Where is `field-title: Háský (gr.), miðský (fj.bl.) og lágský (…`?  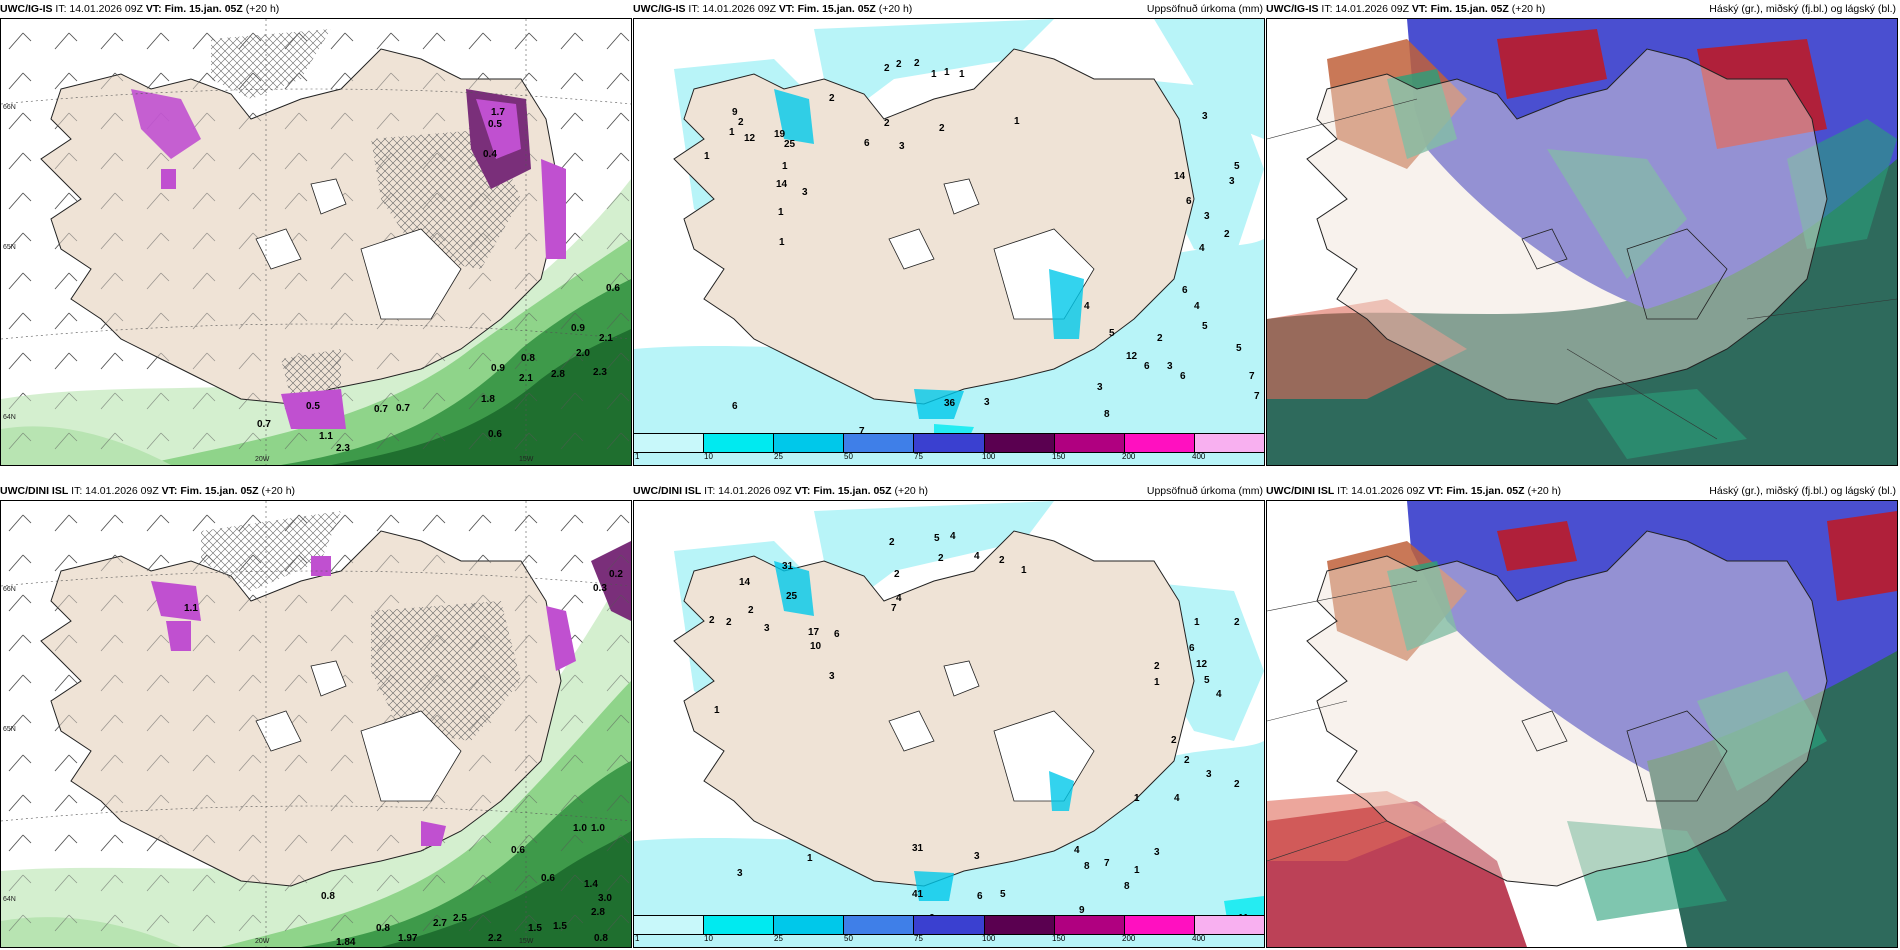
field-title: Háský (gr.), miðský (fj.bl.) og lágský (… is located at coordinates (1802, 491).